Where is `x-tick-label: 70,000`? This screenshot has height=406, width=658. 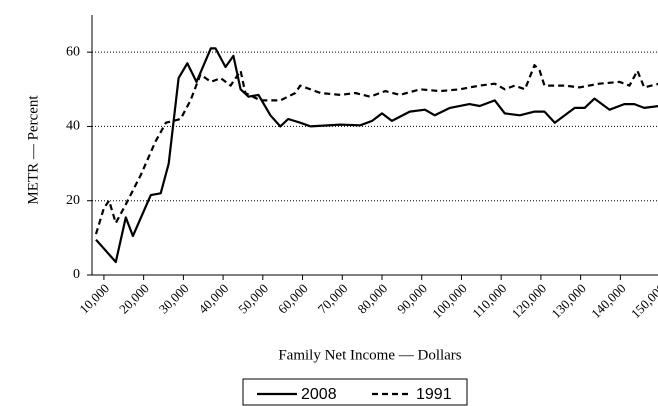 x-tick-label: 70,000 is located at coordinates (333, 299).